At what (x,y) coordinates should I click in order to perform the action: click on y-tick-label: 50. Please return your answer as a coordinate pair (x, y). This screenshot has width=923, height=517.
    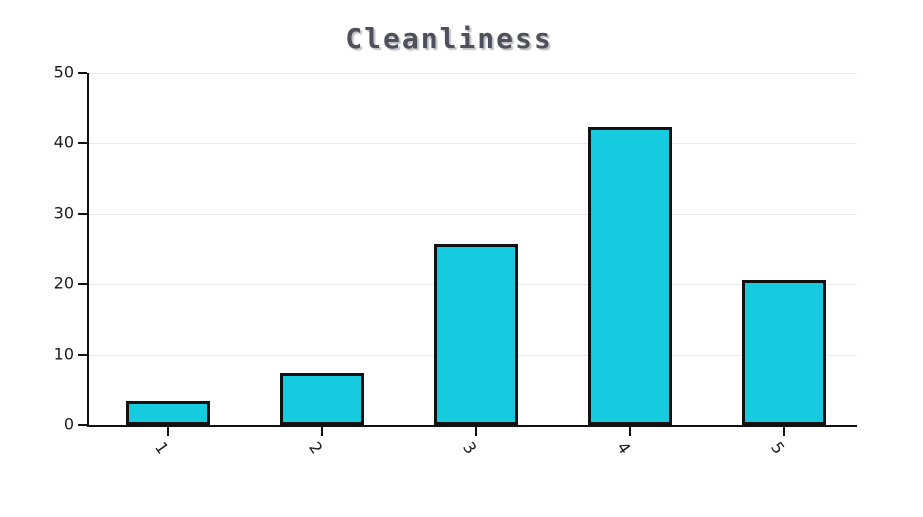
    Looking at the image, I should click on (63, 72).